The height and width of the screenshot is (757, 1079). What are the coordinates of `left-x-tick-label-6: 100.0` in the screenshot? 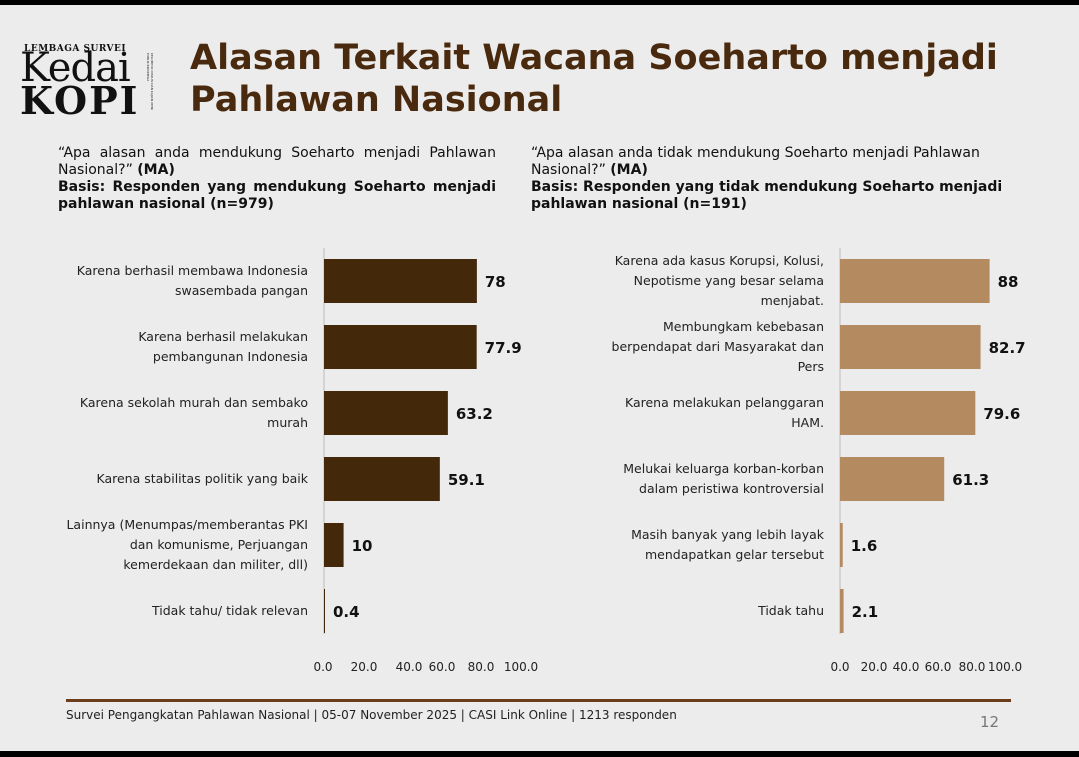 It's located at (521, 667).